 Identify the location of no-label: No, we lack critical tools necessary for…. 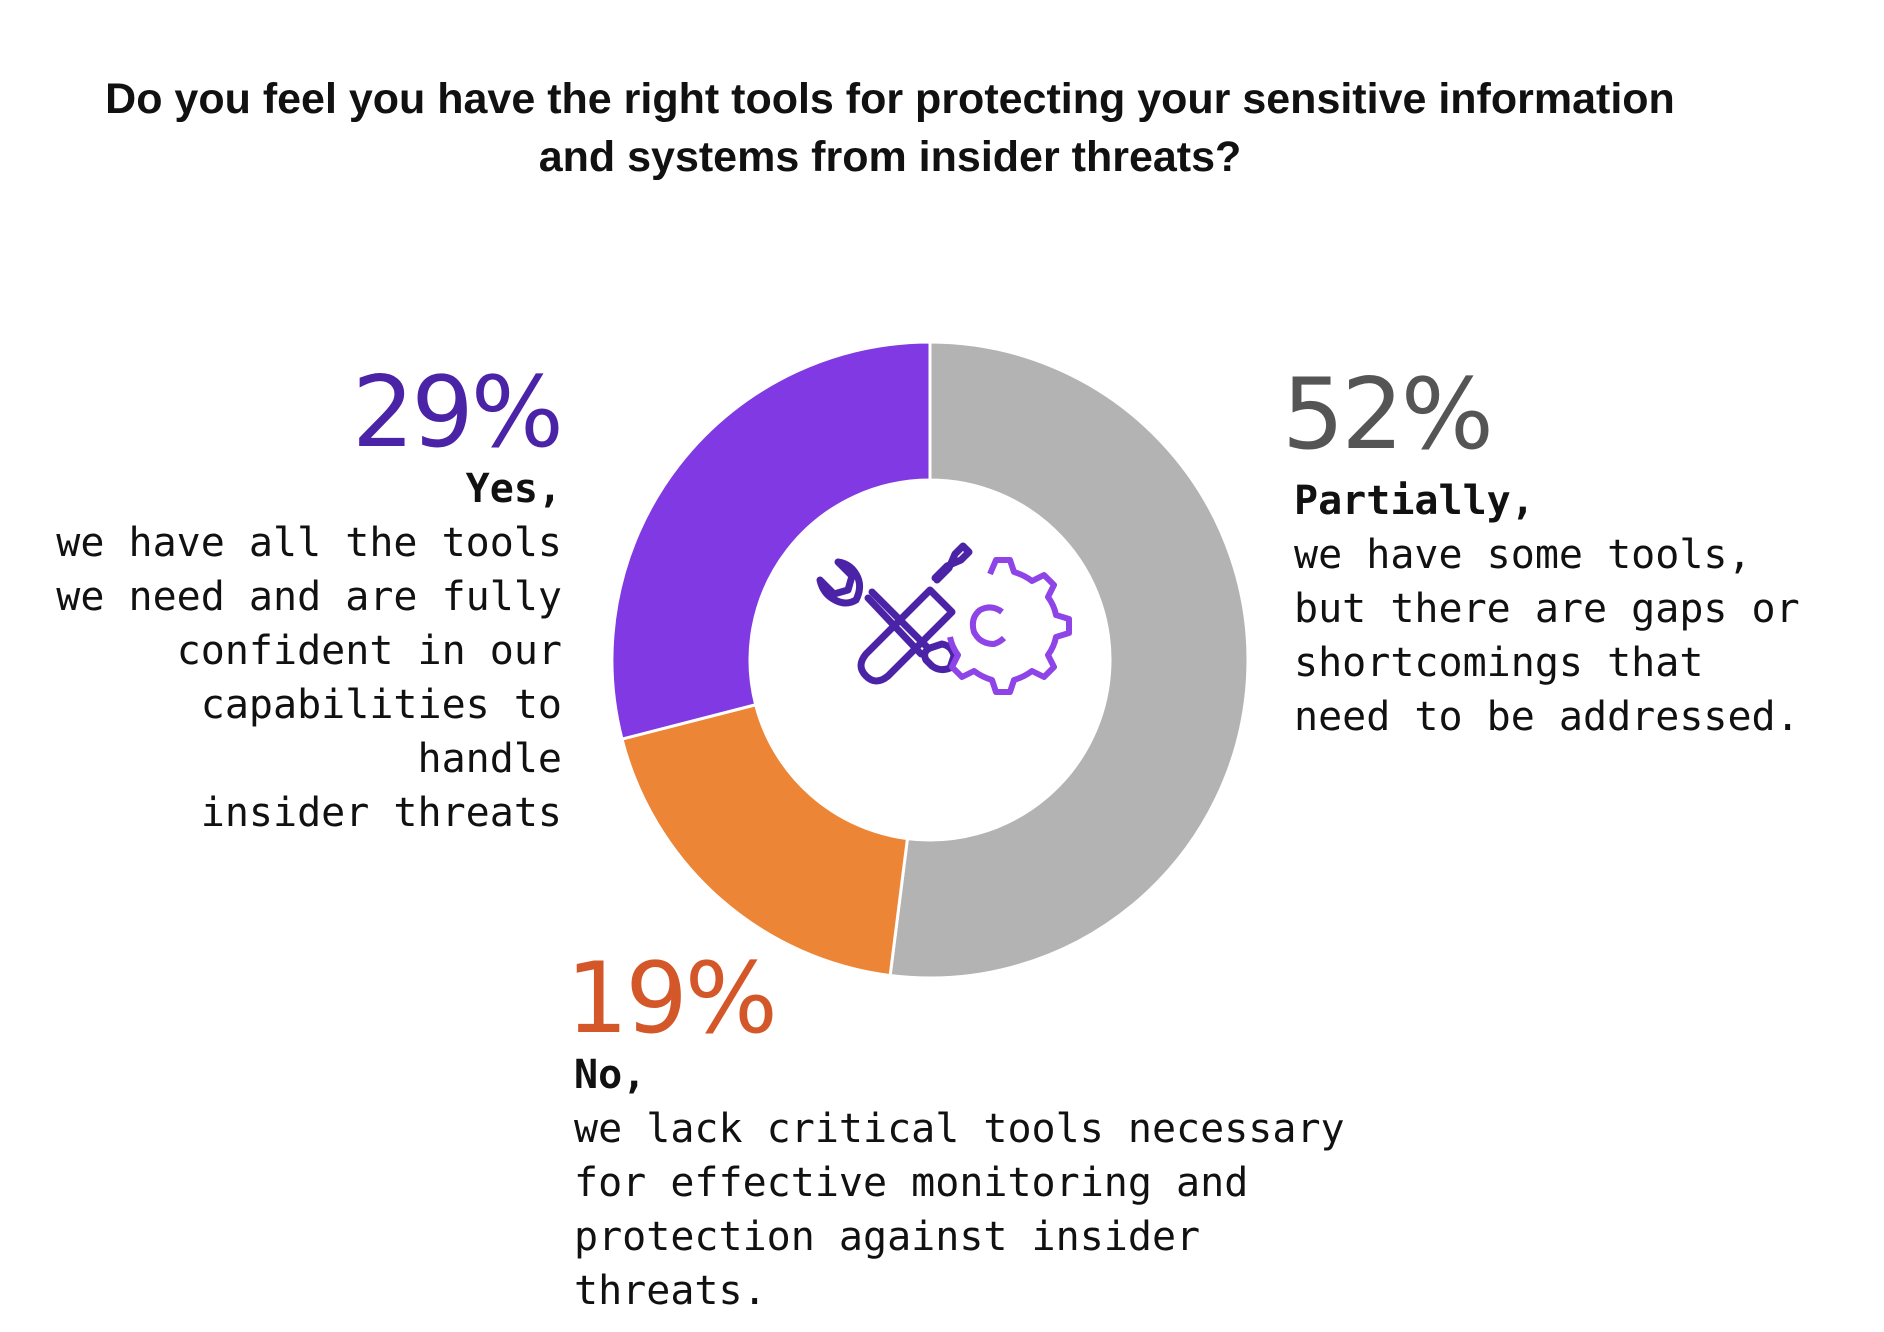
(984, 1183).